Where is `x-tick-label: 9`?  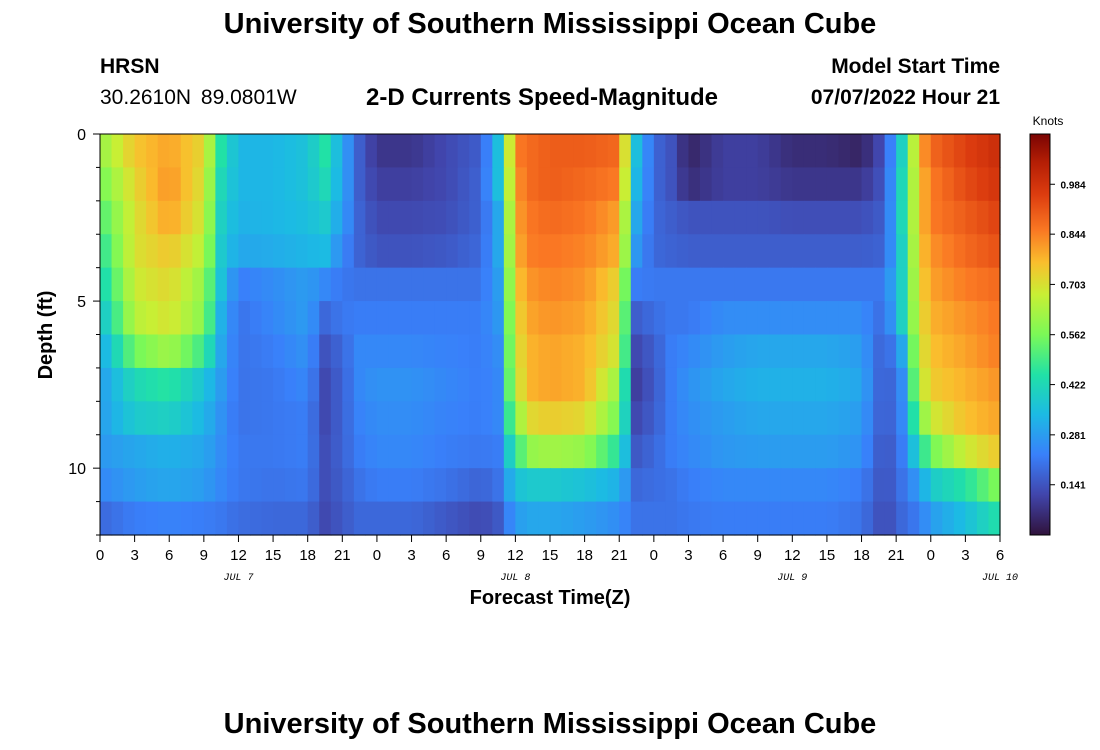 x-tick-label: 9 is located at coordinates (758, 555).